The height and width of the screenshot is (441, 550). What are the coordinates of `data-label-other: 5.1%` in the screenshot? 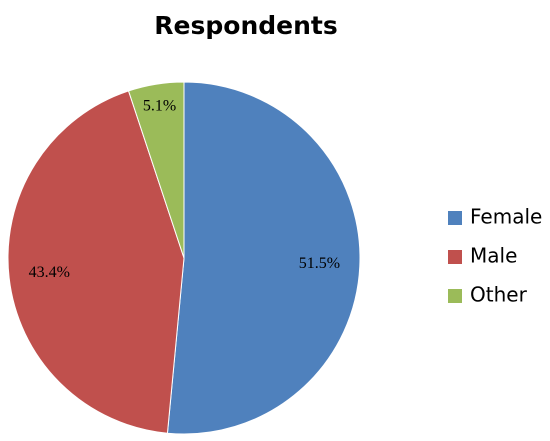 It's located at (159, 105).